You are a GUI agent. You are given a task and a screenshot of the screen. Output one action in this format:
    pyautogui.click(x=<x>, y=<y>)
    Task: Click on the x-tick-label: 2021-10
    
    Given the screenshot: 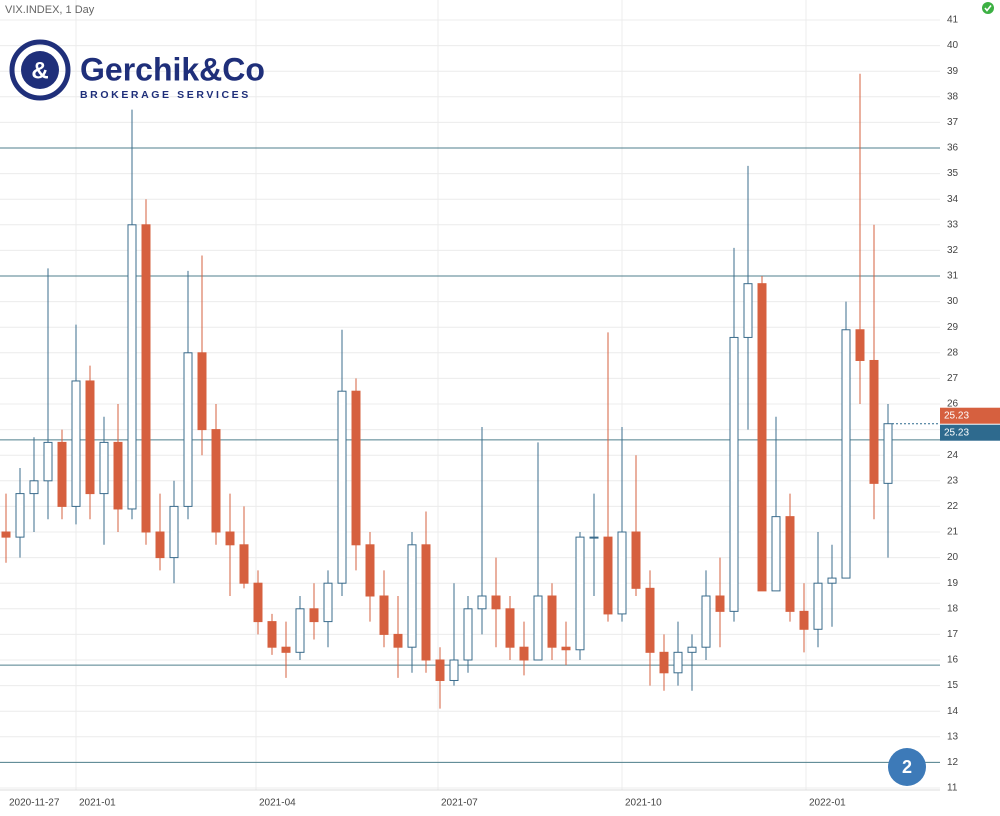 What is the action you would take?
    pyautogui.click(x=643, y=803)
    